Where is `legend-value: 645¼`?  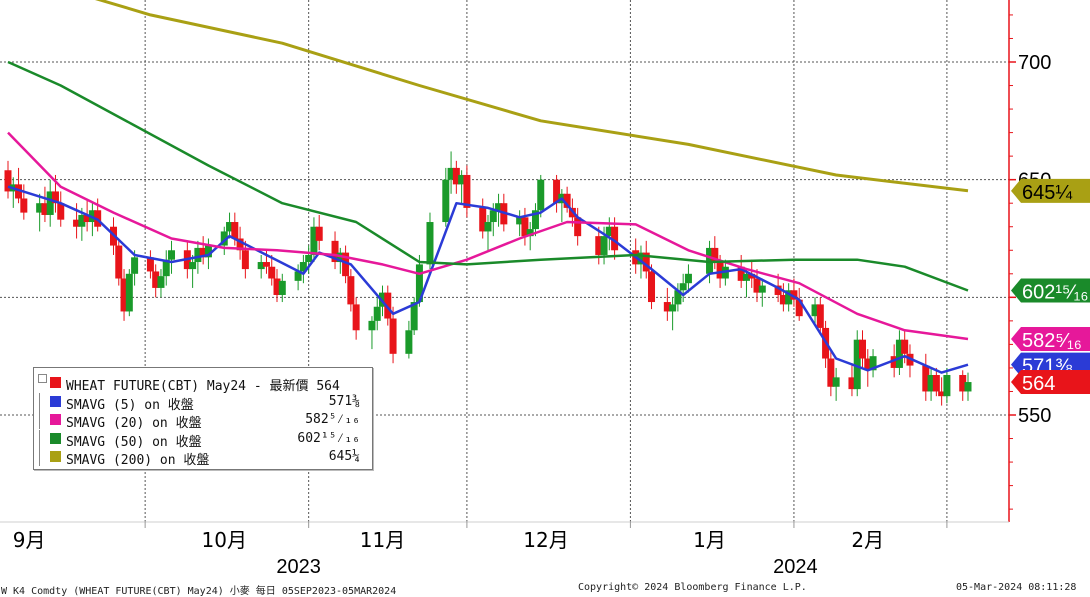
legend-value: 645¼ is located at coordinates (344, 456).